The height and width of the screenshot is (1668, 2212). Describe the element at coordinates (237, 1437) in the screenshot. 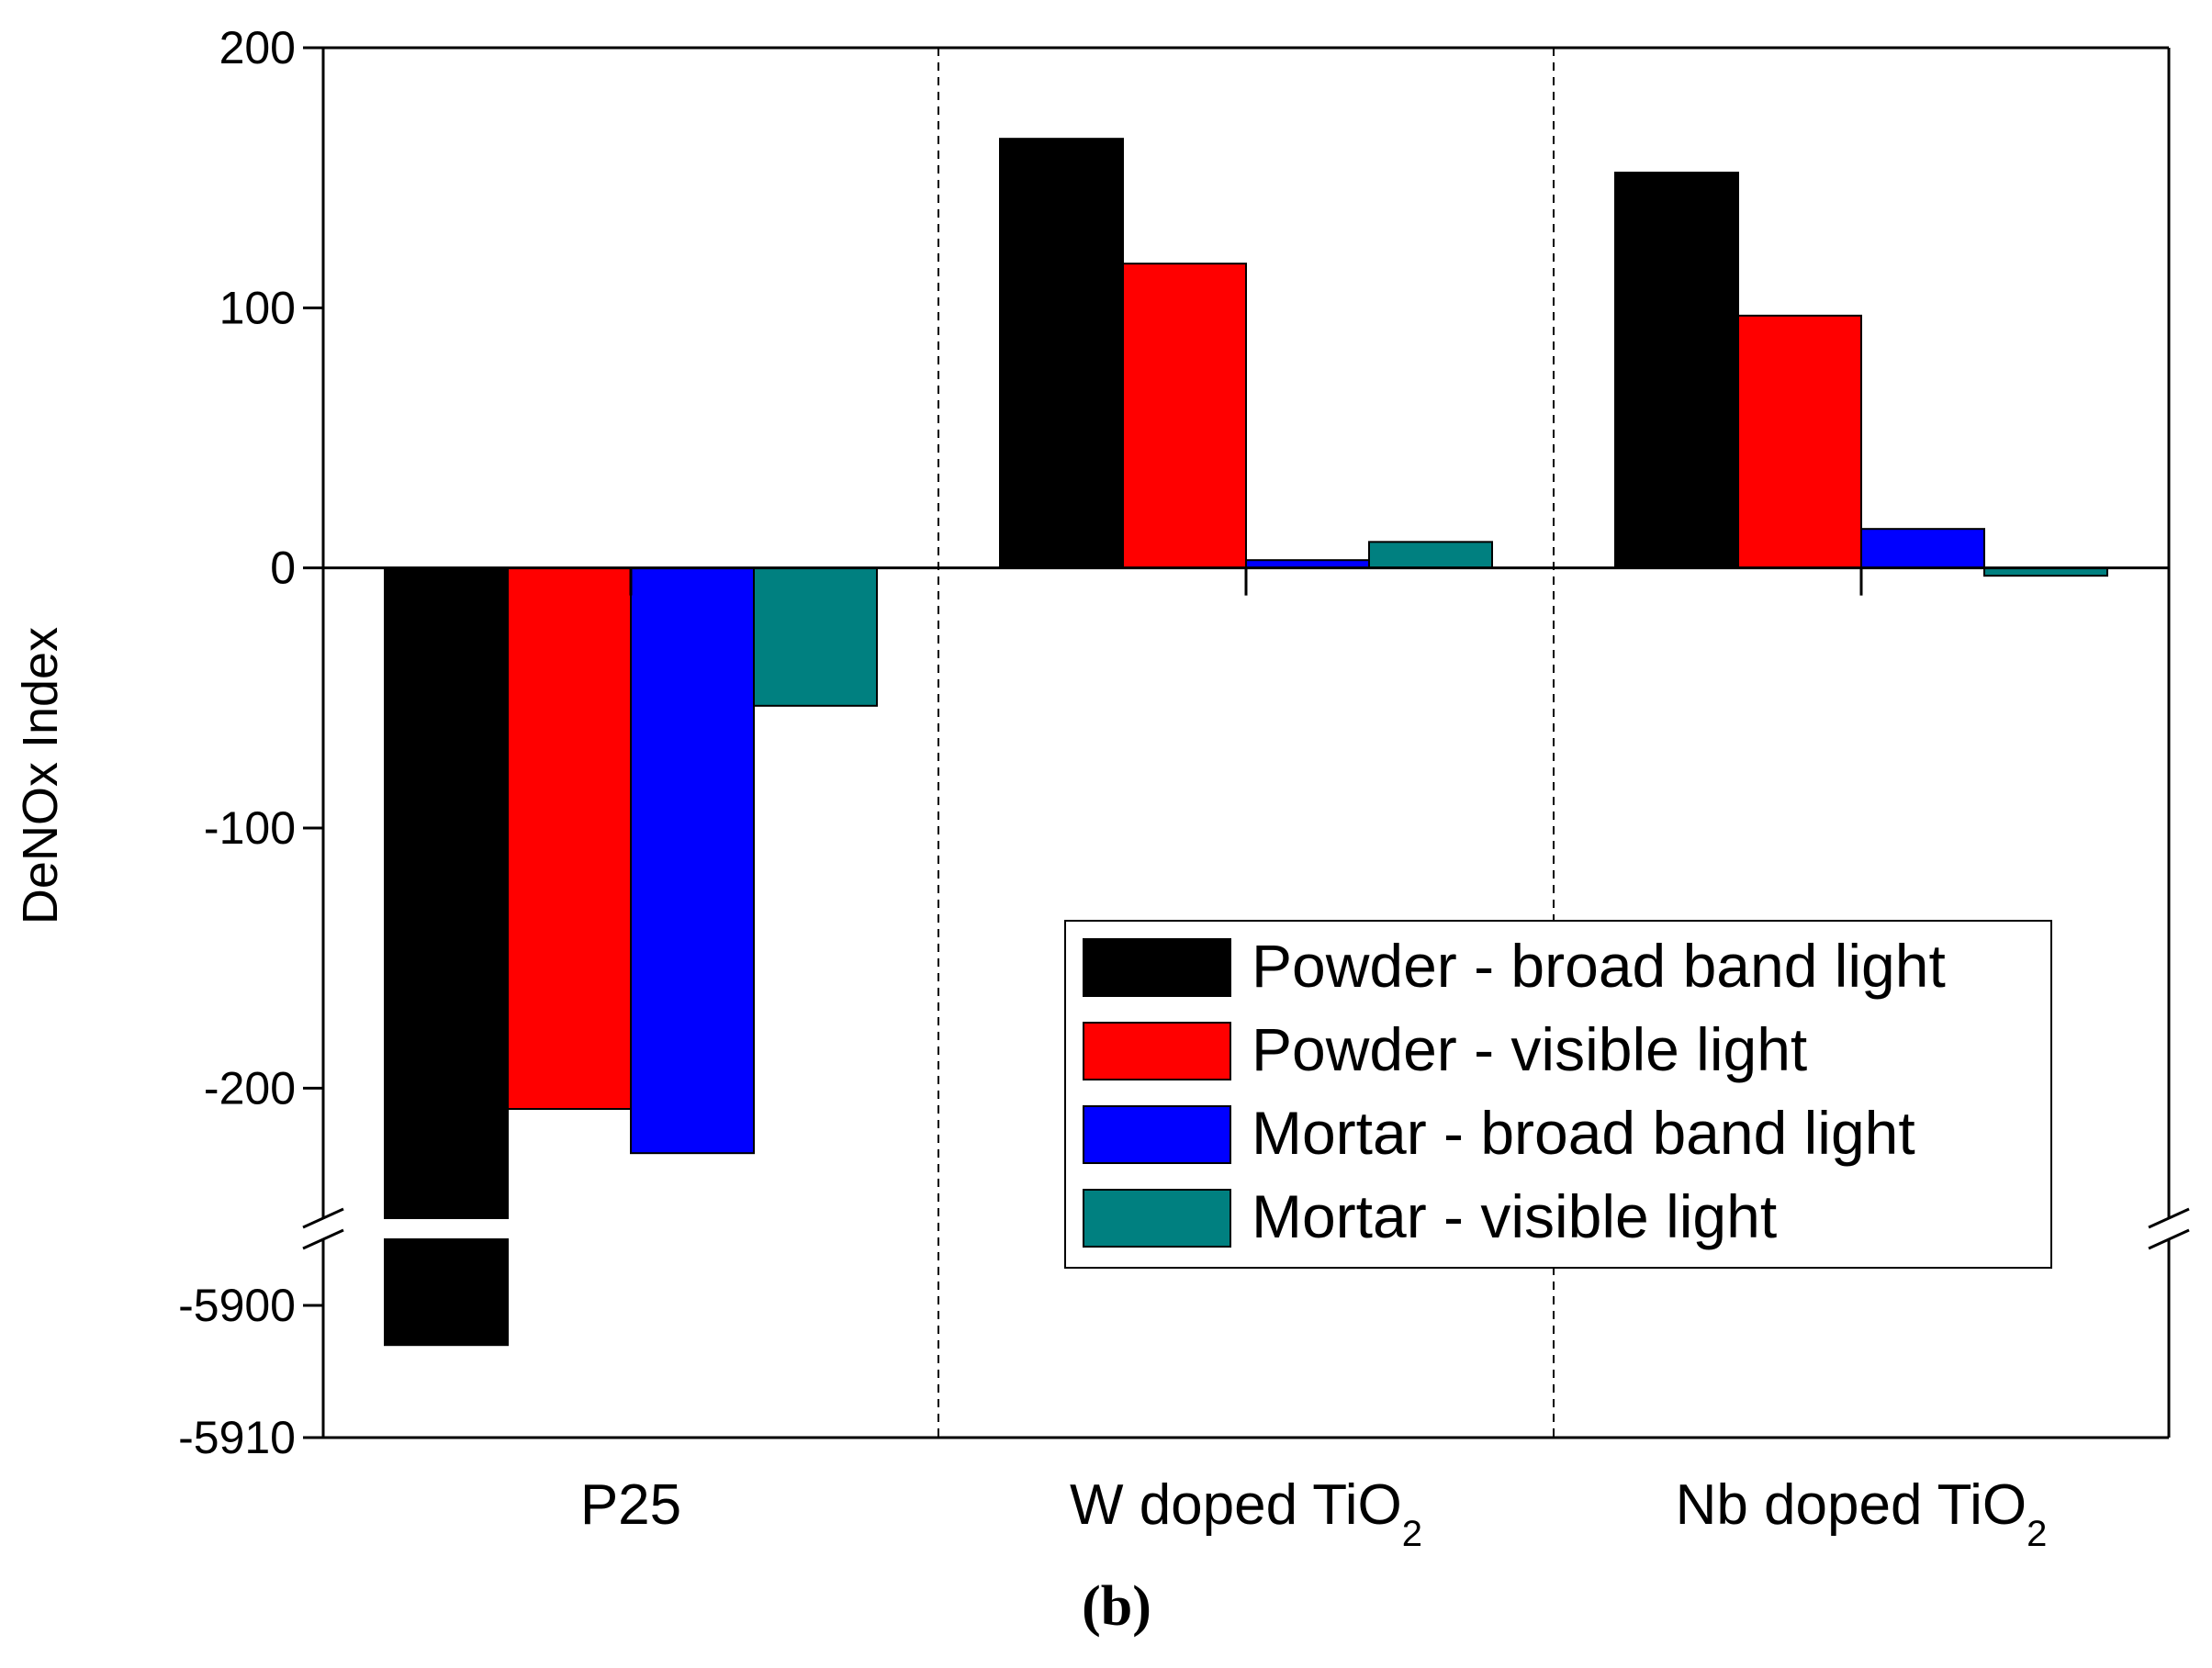

I see `y-tick-label: -5910` at that location.